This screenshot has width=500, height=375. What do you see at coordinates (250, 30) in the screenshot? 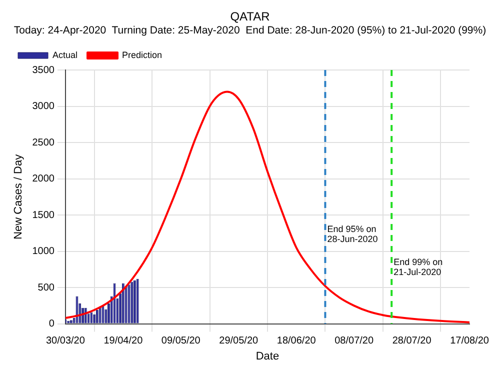
I see `chart-subtitle: Today: 24-Apr-2020 Turning Date: 25-May-2020 End Date: 28-Jun-2020 (95%) to 21-Jul-2020 (99%)` at bounding box center [250, 30].